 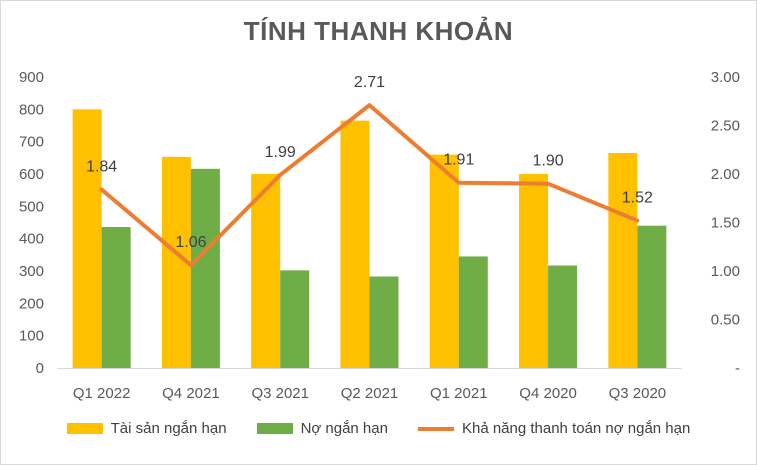 What do you see at coordinates (638, 393) in the screenshot?
I see `x-tick-label: Q3 2020` at bounding box center [638, 393].